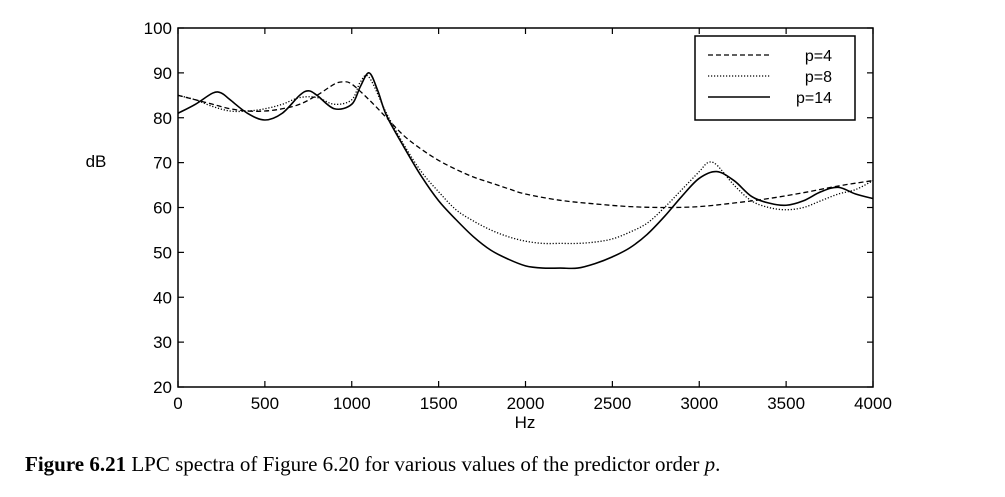  Describe the element at coordinates (439, 403) in the screenshot. I see `x-tick-label: 1500` at that location.